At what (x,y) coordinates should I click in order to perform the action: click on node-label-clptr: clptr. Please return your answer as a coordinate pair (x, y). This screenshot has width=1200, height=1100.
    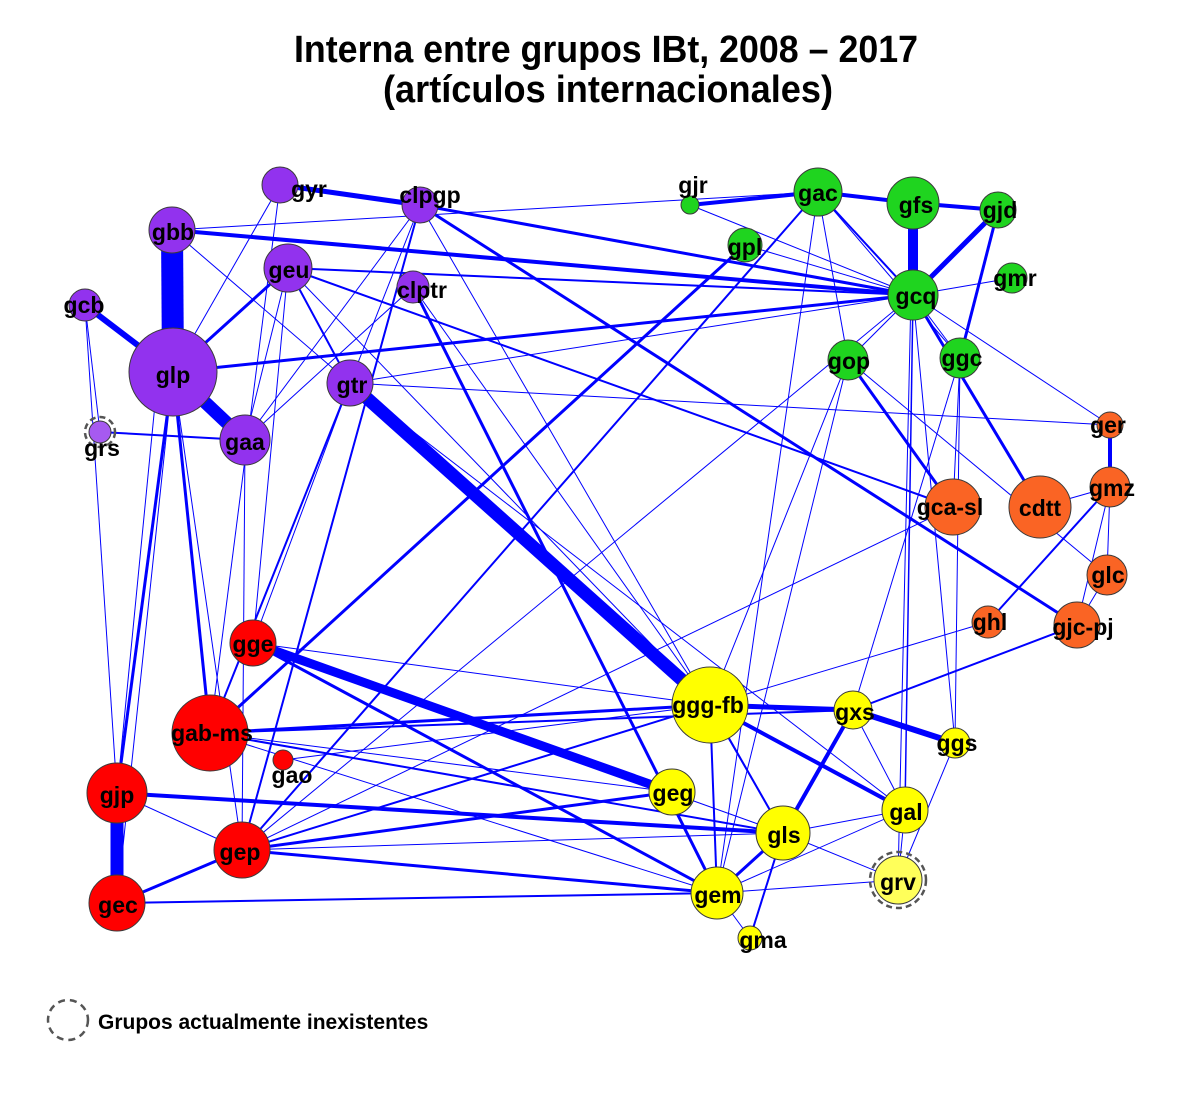
    Looking at the image, I should click on (422, 290).